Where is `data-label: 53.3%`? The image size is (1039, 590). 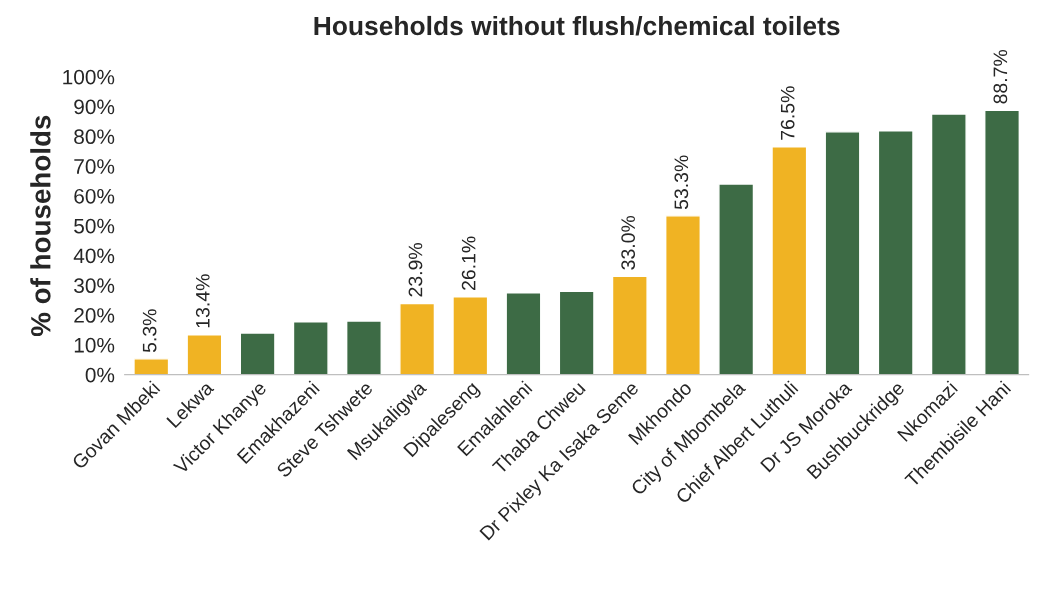 data-label: 53.3% is located at coordinates (681, 182).